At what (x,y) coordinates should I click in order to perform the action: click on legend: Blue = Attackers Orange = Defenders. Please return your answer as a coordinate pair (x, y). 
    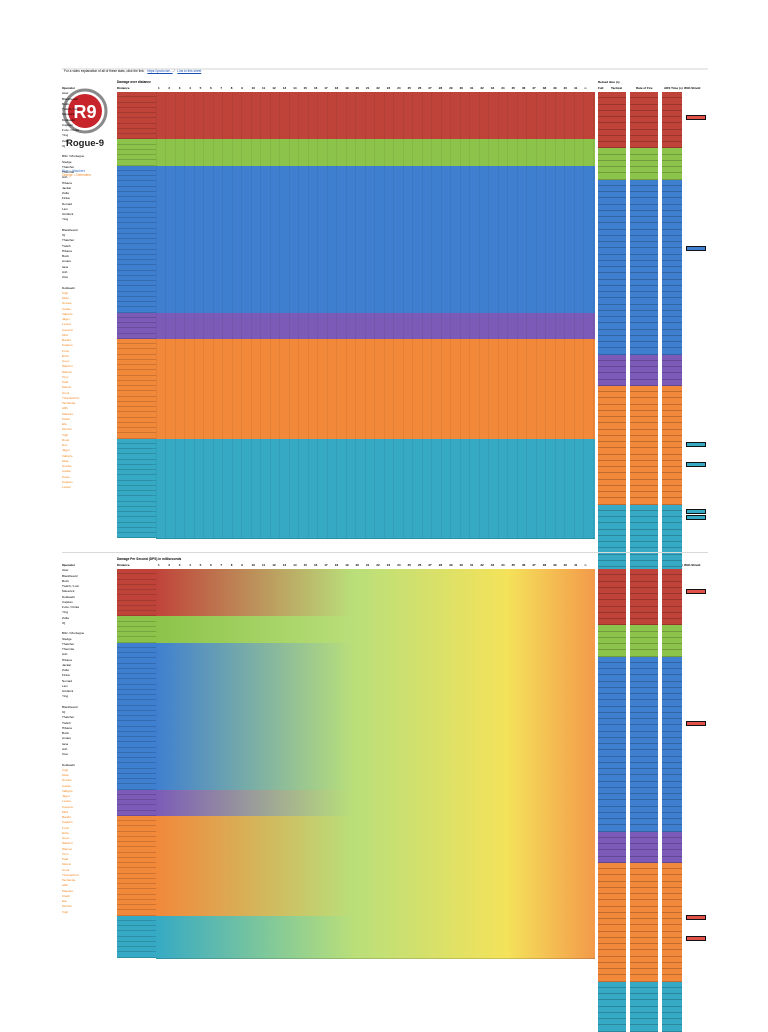
    Looking at the image, I should click on (76, 173).